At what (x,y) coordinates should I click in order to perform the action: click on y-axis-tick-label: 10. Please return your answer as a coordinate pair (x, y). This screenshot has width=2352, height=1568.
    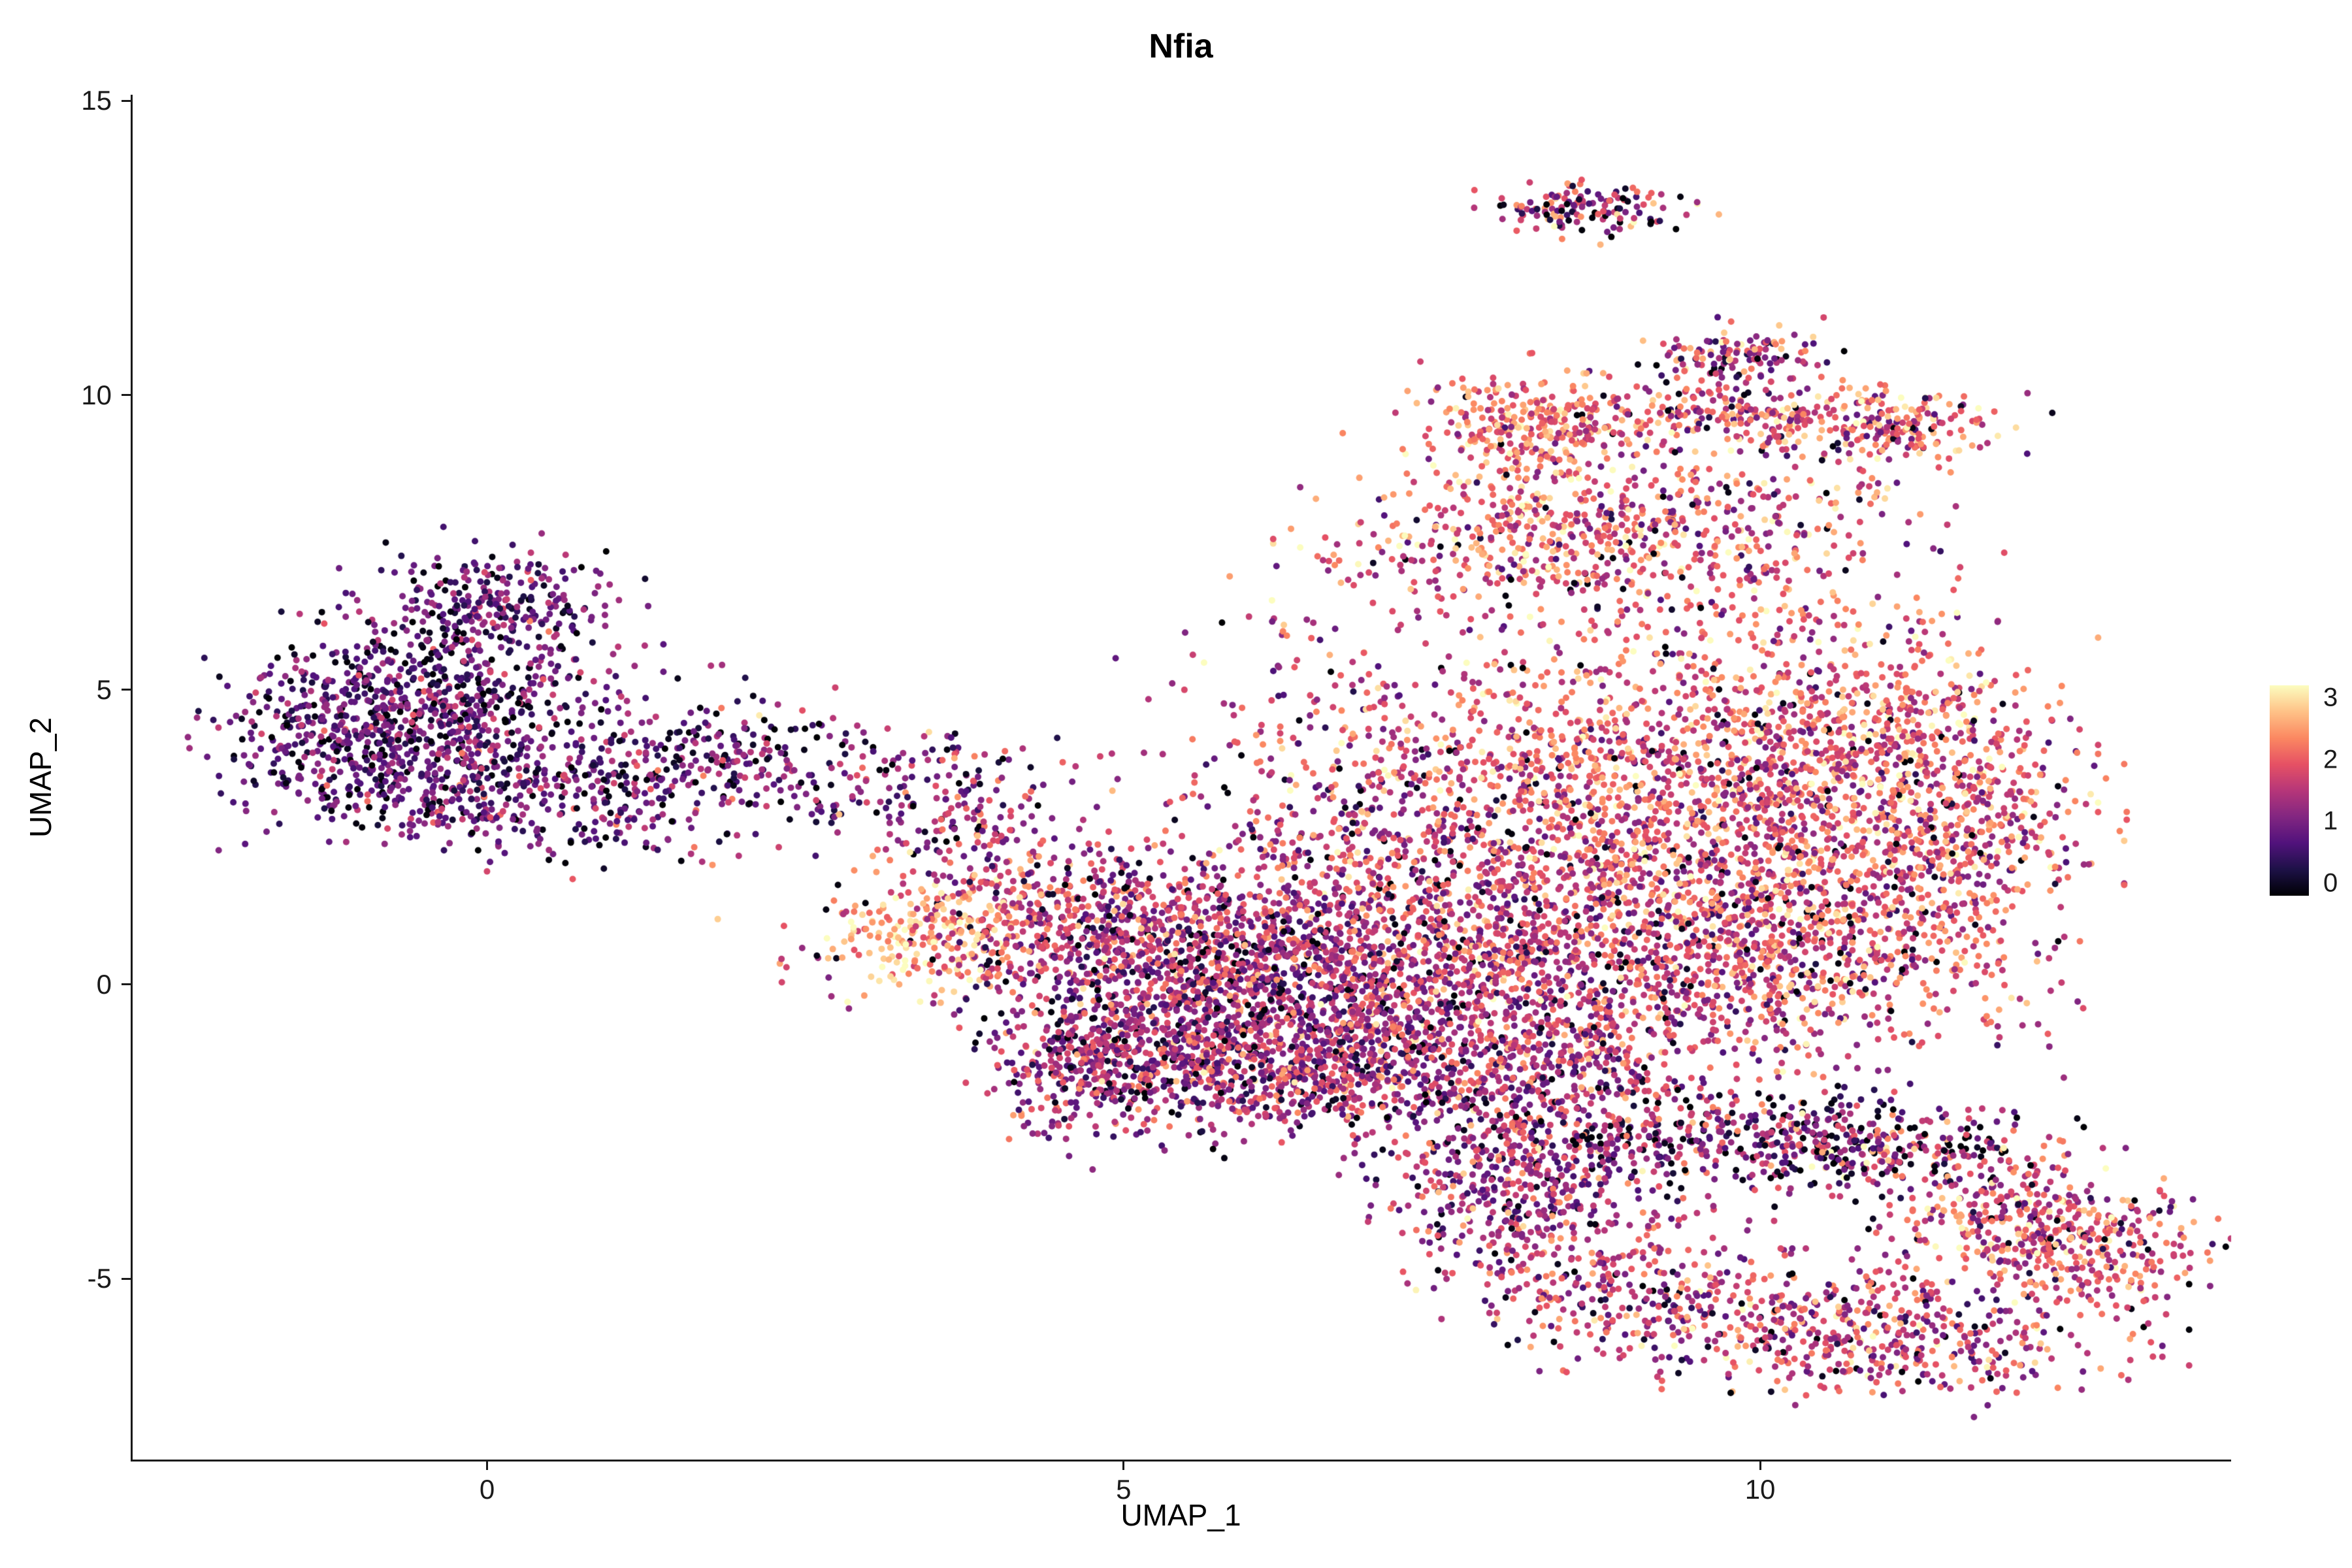
    Looking at the image, I should click on (96, 394).